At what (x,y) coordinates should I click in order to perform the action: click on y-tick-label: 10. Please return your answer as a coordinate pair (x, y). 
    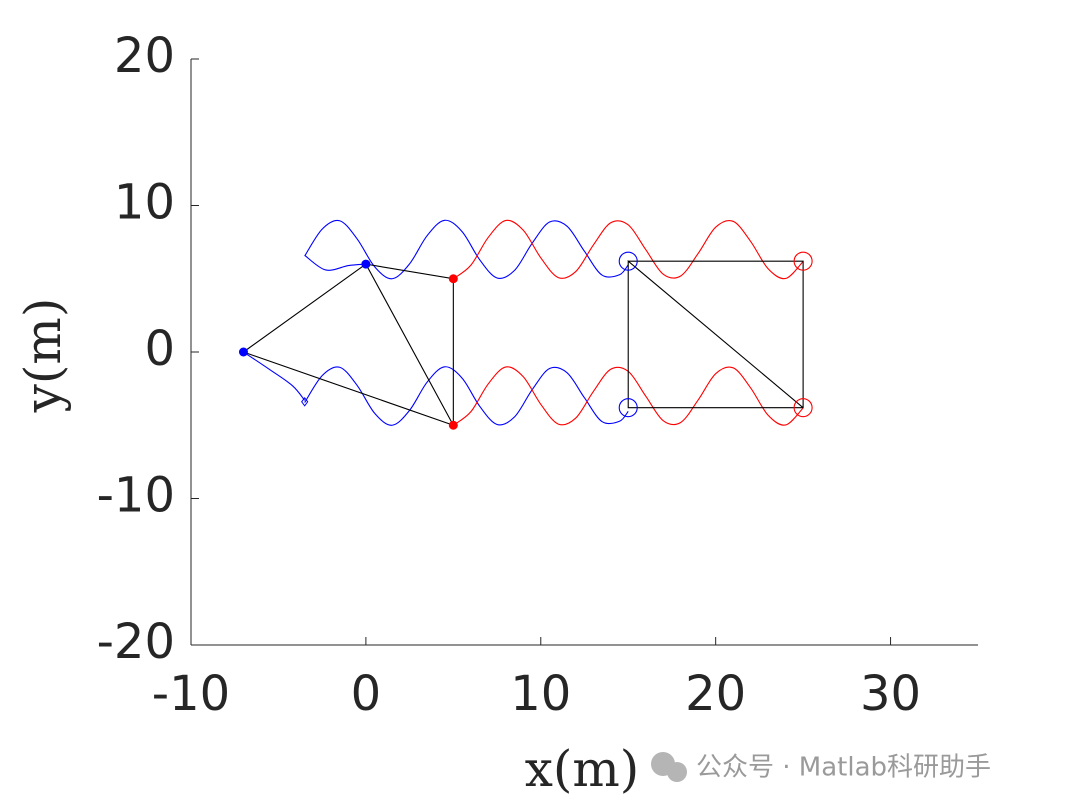
    Looking at the image, I should click on (144, 203).